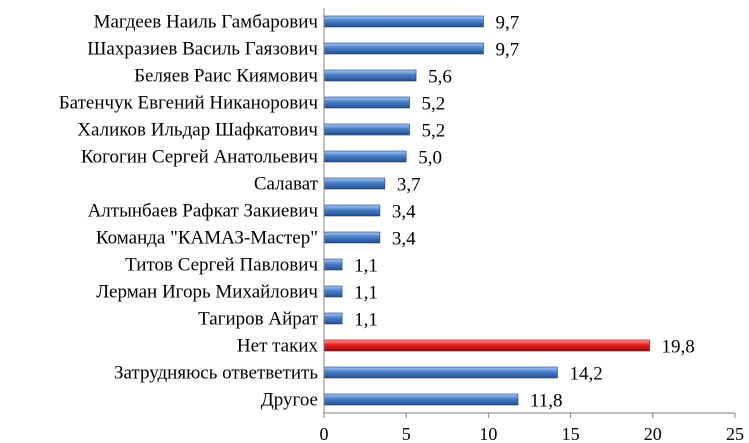 This screenshot has width=749, height=443. What do you see at coordinates (571, 433) in the screenshot?
I see `x-tick-label: 15` at bounding box center [571, 433].